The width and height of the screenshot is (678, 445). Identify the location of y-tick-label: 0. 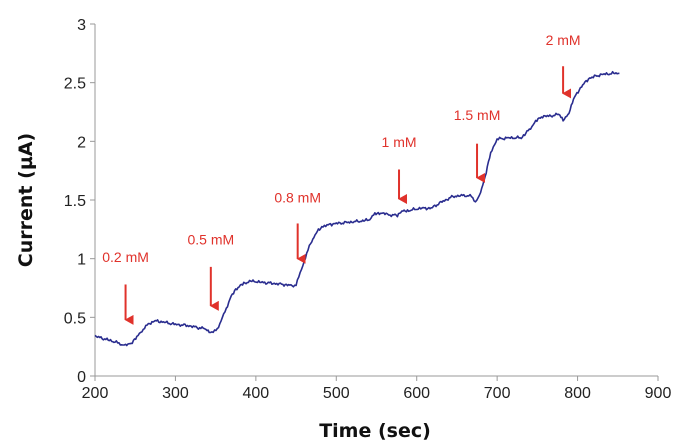
(81, 377).